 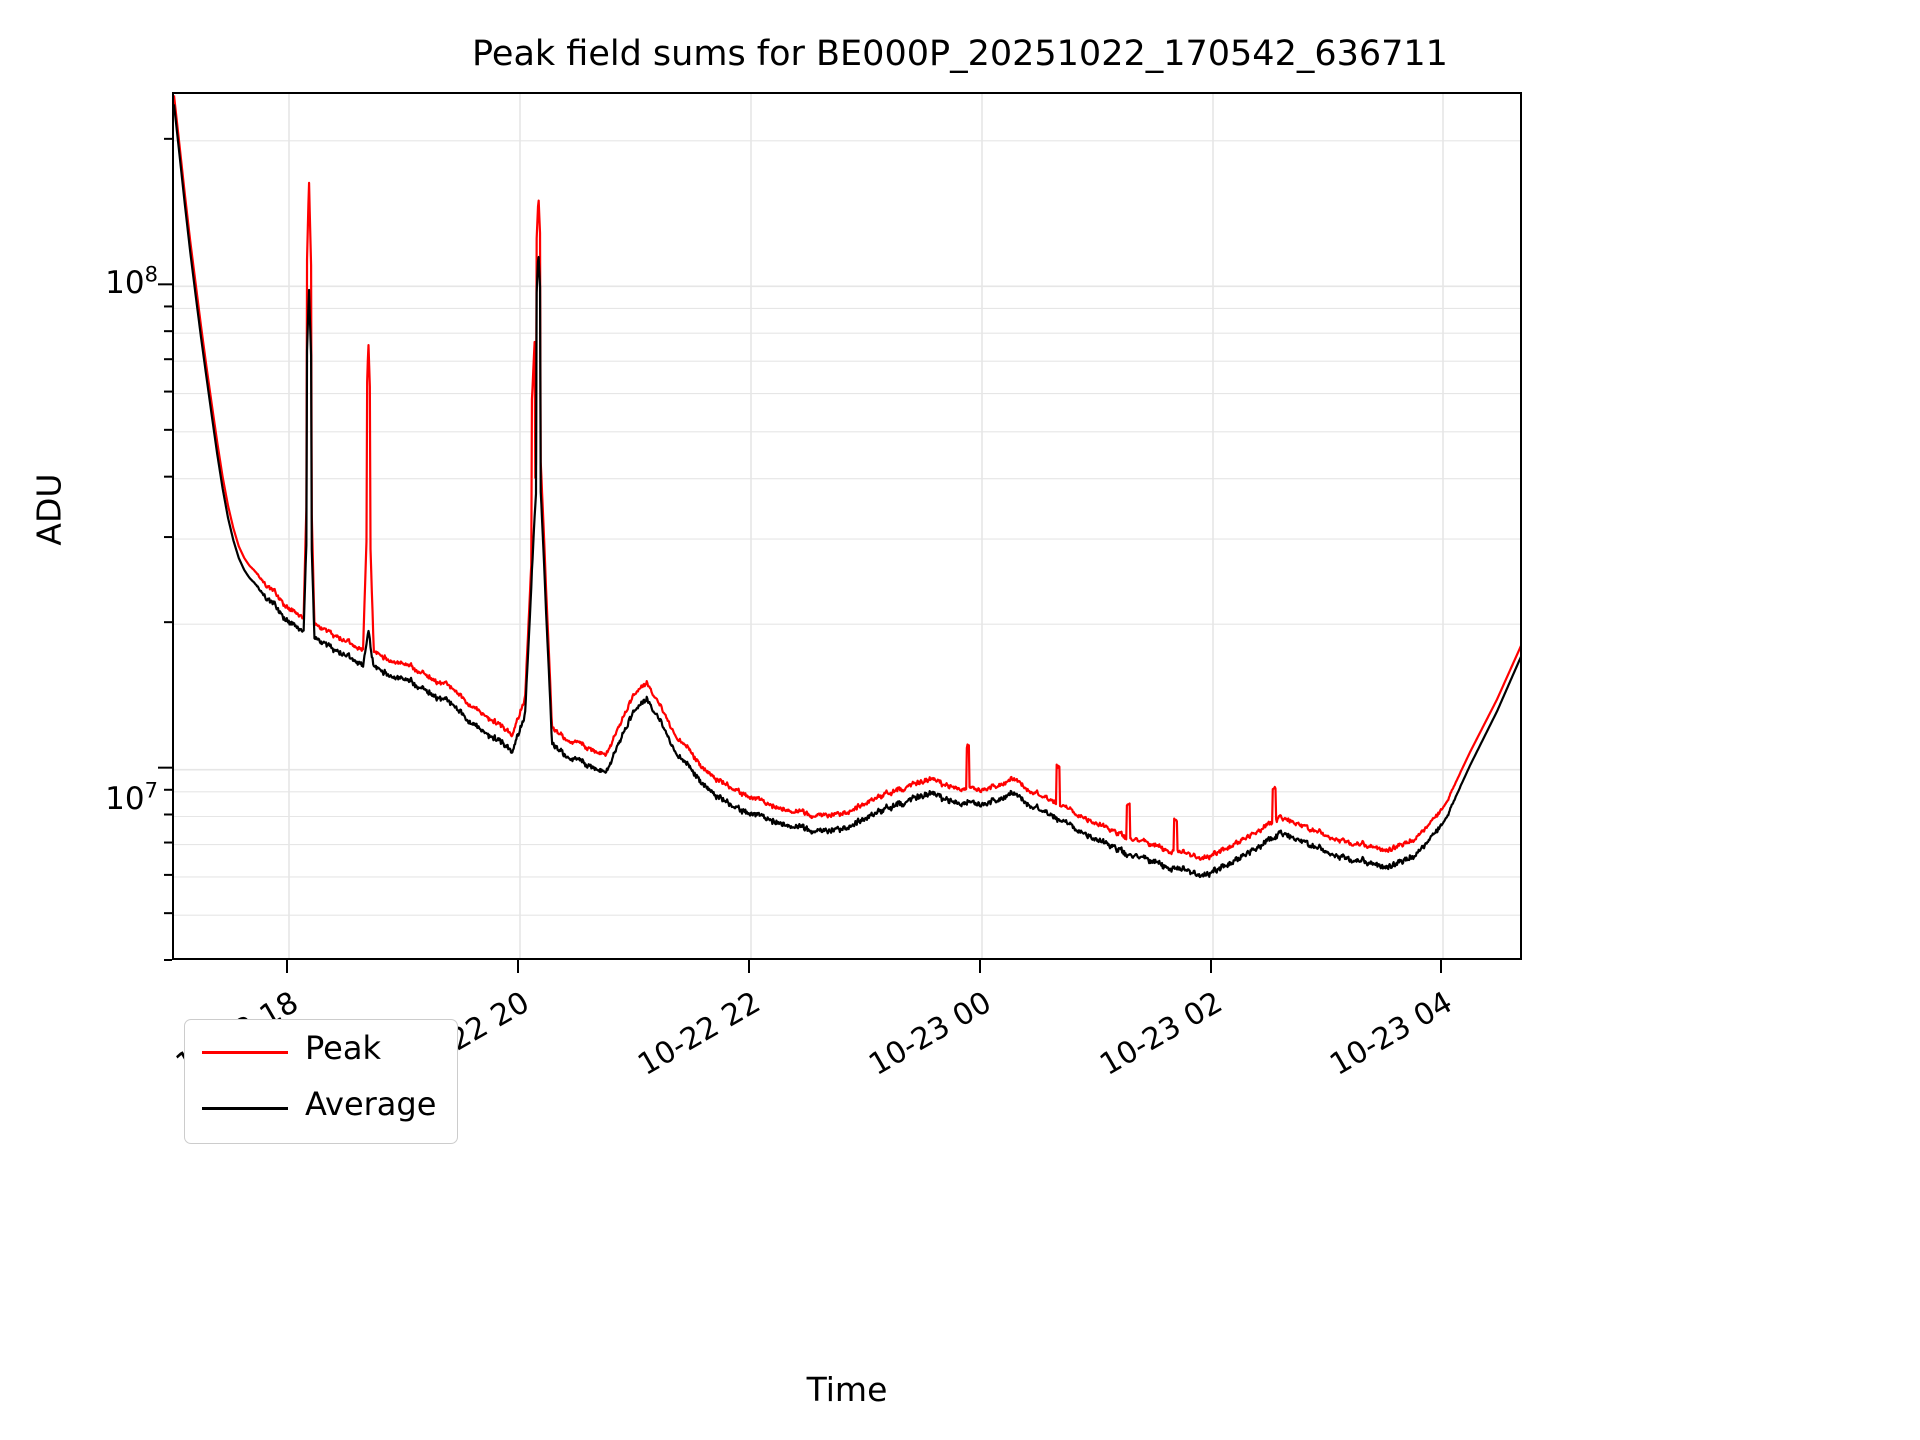 I want to click on legend: Peak Average, so click(x=321, y=1081).